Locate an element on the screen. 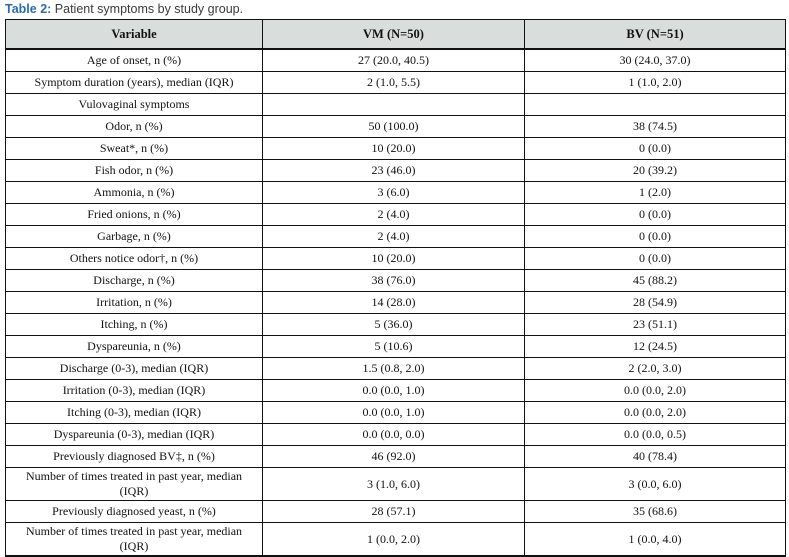  value-cell: 27 (20.0, 40.5) is located at coordinates (393, 60).